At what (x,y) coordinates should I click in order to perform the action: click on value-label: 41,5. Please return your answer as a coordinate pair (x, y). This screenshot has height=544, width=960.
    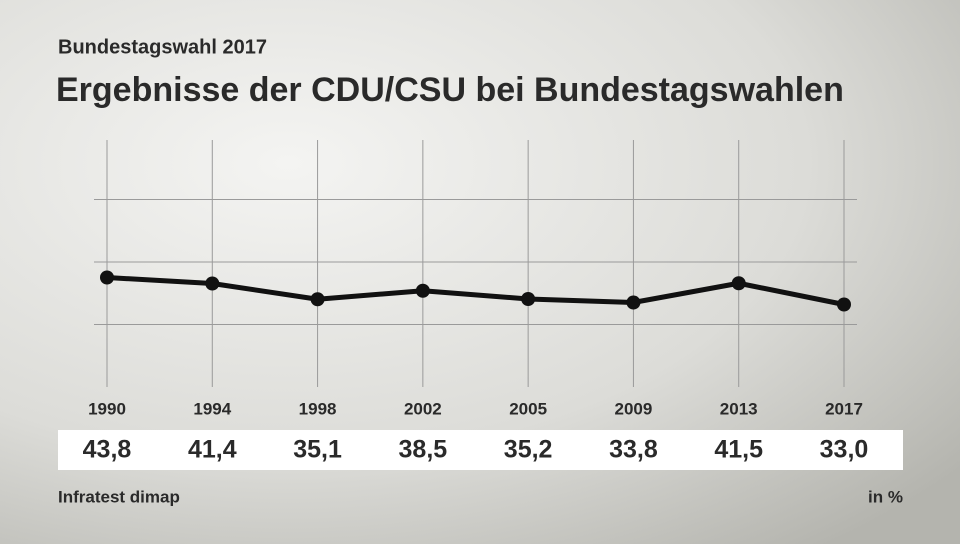
    Looking at the image, I should click on (738, 450).